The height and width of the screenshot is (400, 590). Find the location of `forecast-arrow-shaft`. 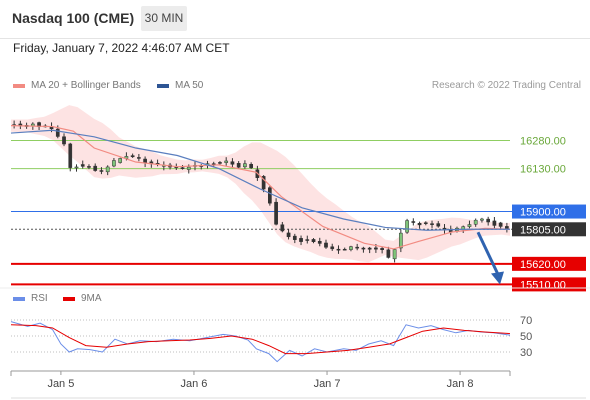

forecast-arrow-shaft is located at coordinates (488, 254).